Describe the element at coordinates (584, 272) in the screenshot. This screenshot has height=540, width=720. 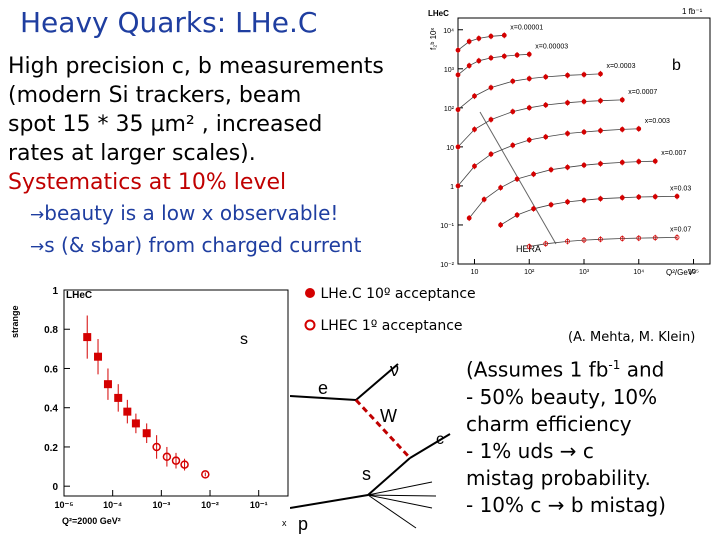
I see `f2b-x-tick-label: 10³` at that location.